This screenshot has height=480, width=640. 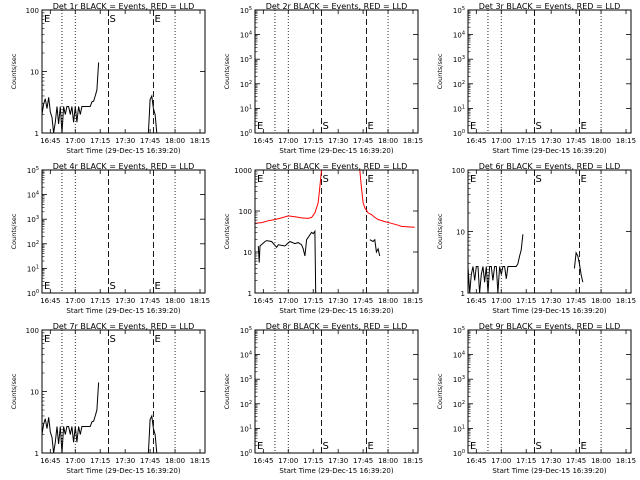 What do you see at coordinates (124, 6) in the screenshot?
I see `panel-title: Det 1r BLACK = Events, RED = LLD` at bounding box center [124, 6].